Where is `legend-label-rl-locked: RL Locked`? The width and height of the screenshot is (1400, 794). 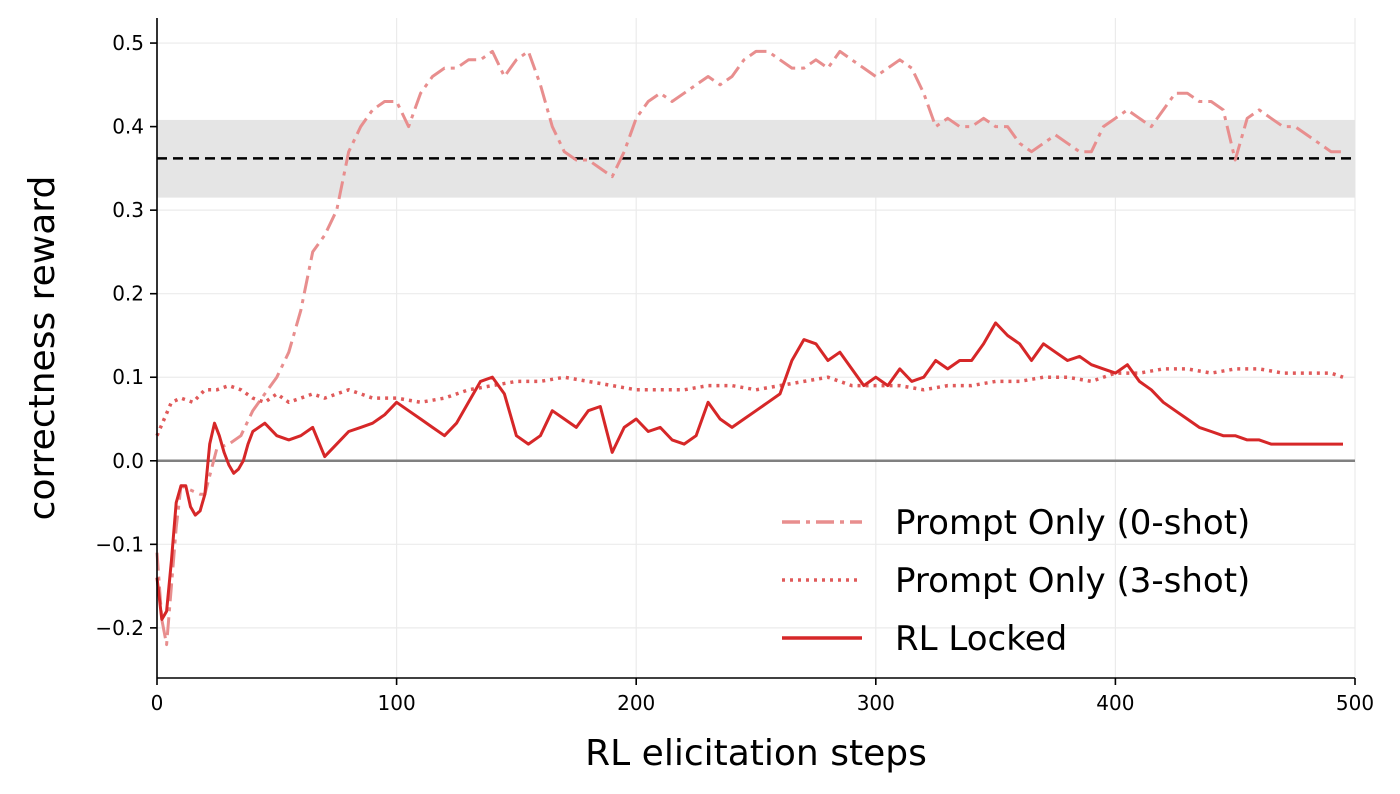
legend-label-rl-locked: RL Locked is located at coordinates (981, 639).